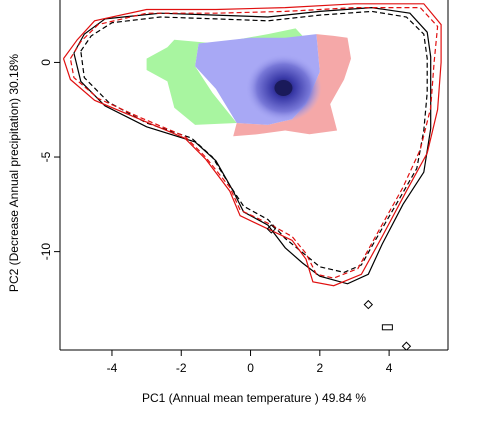 This screenshot has height=422, width=480. What do you see at coordinates (389, 368) in the screenshot?
I see `x-tick-label: 4` at bounding box center [389, 368].